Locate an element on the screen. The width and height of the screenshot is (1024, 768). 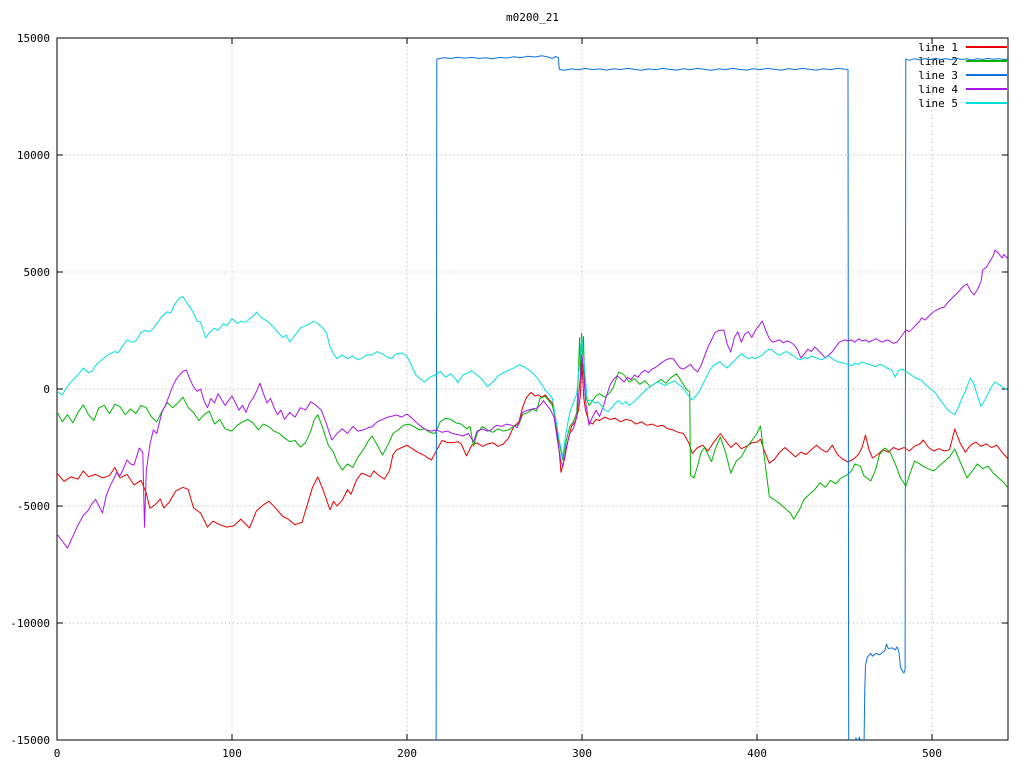
x-axis-tick-label: 500 is located at coordinates (932, 753).